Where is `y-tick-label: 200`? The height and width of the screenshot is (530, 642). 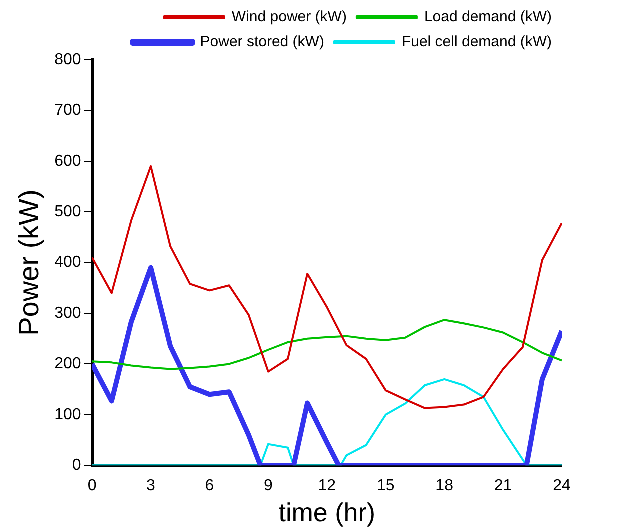
y-tick-label: 200 is located at coordinates (68, 364).